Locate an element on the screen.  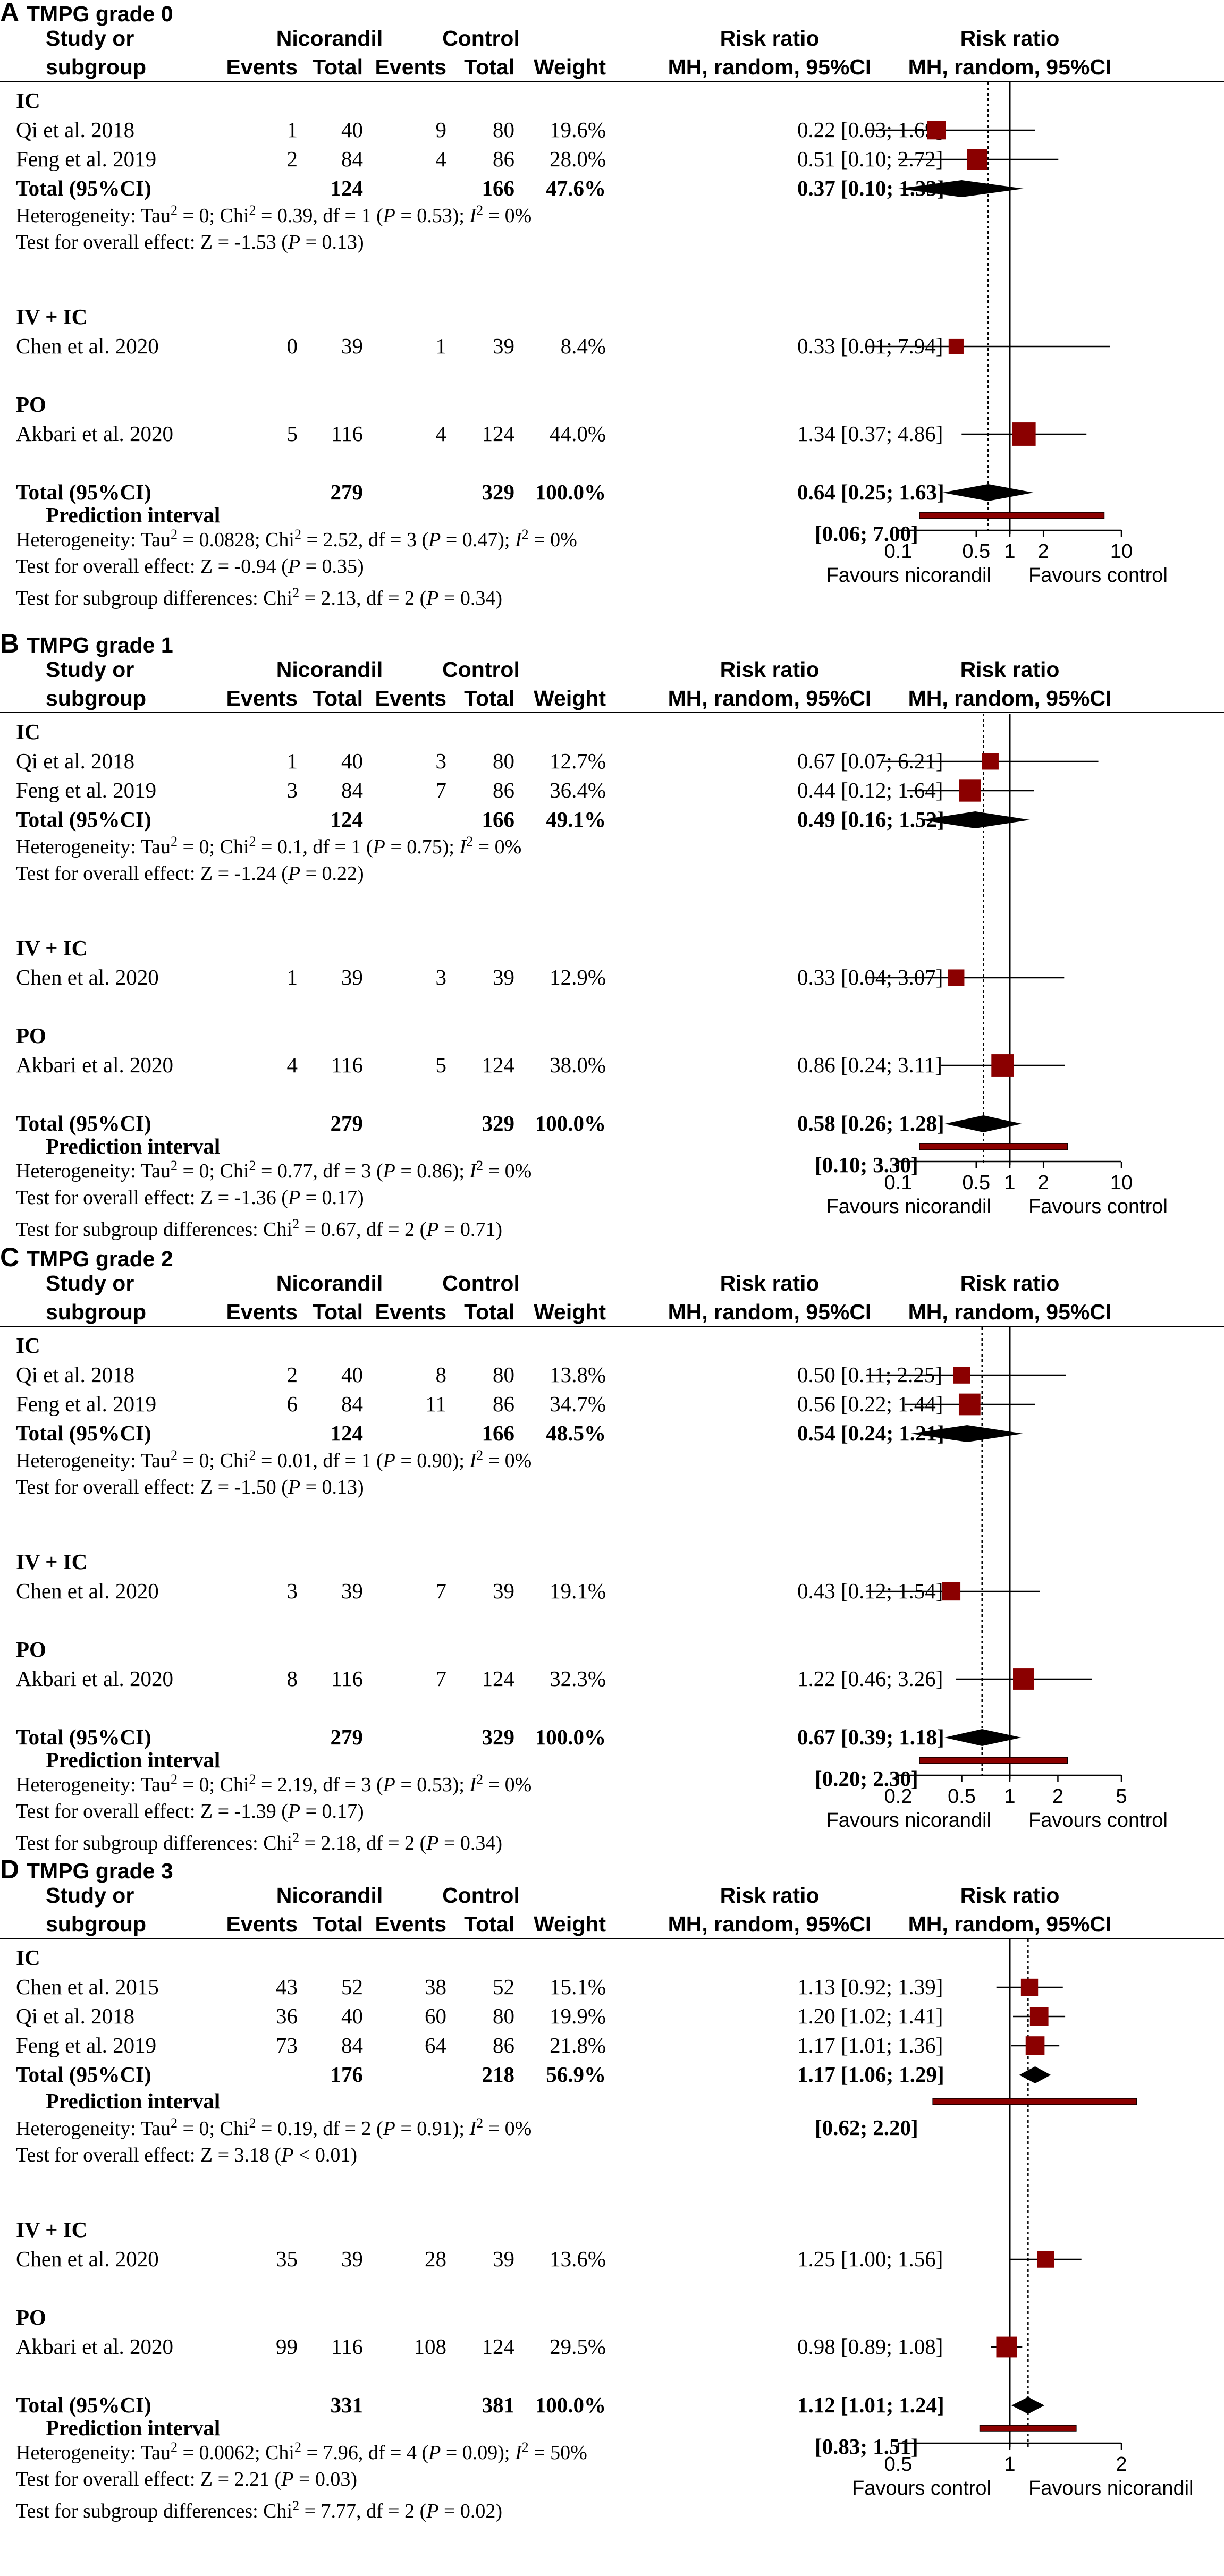
header-method: MH, random, 95%CI is located at coordinates (770, 1924).